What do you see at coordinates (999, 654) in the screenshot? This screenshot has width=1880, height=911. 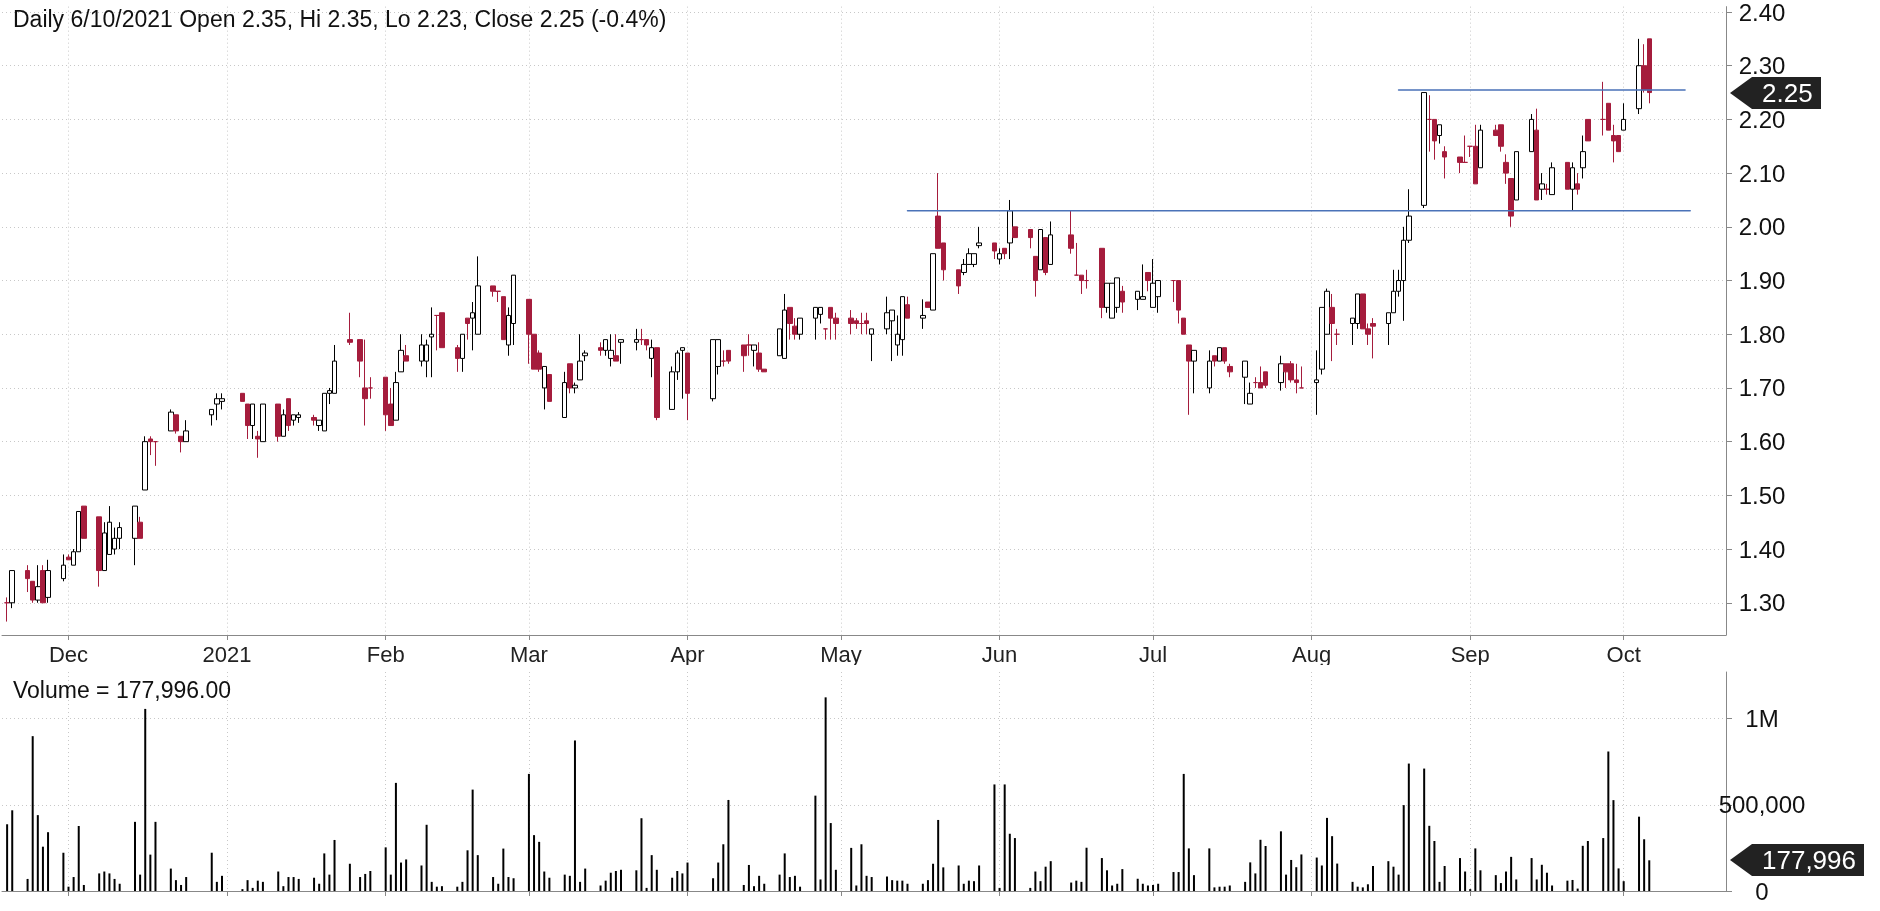 I see `x-tick-label: Jun` at bounding box center [999, 654].